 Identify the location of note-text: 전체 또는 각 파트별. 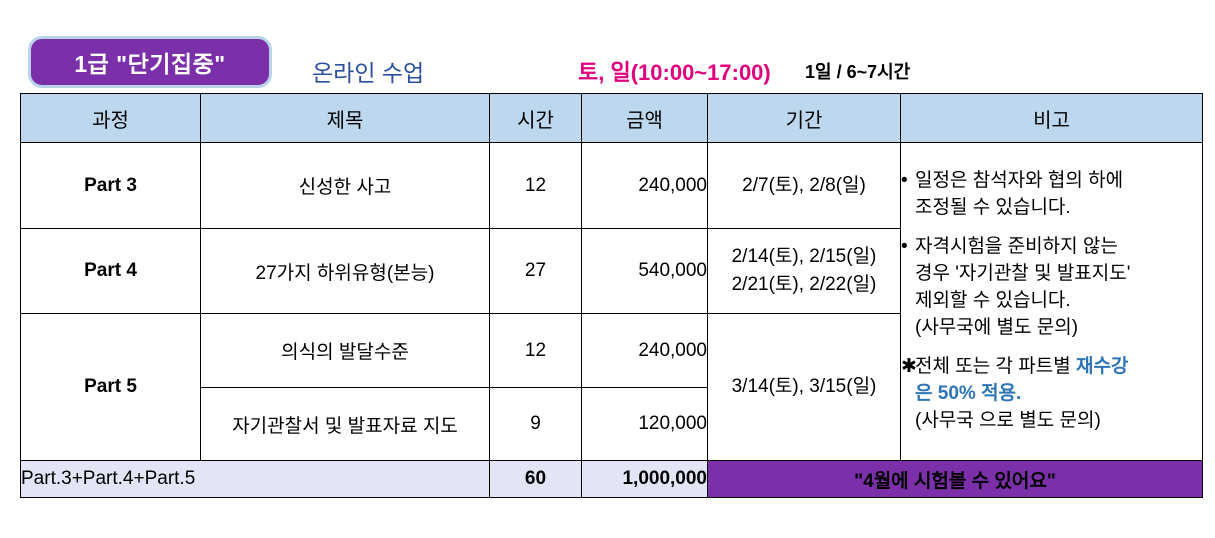
(995, 366).